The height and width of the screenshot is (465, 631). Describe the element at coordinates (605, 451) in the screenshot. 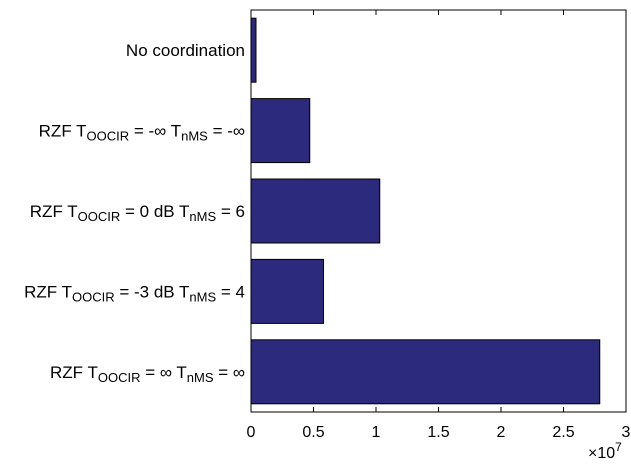

I see `x-axis-multiplier: ×10⁷` at that location.